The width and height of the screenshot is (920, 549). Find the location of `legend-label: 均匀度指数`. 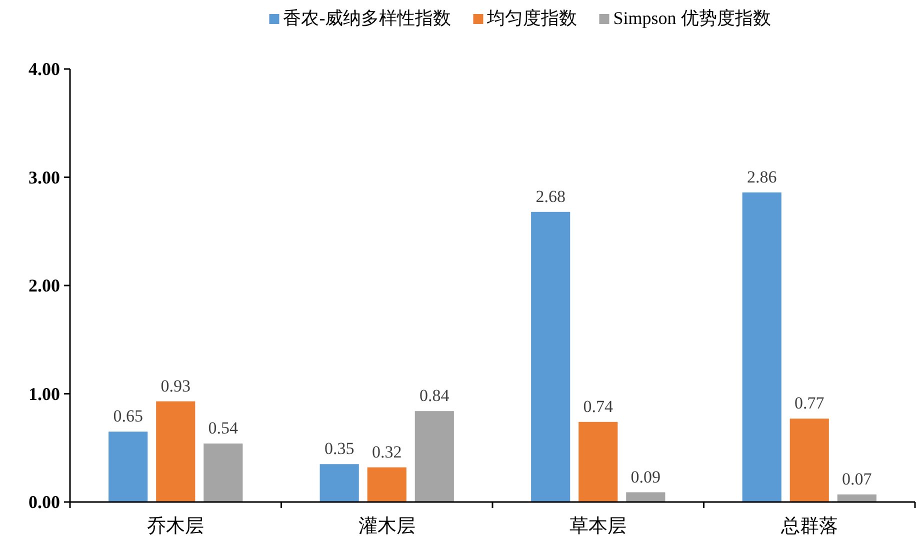

legend-label: 均匀度指数 is located at coordinates (532, 18).